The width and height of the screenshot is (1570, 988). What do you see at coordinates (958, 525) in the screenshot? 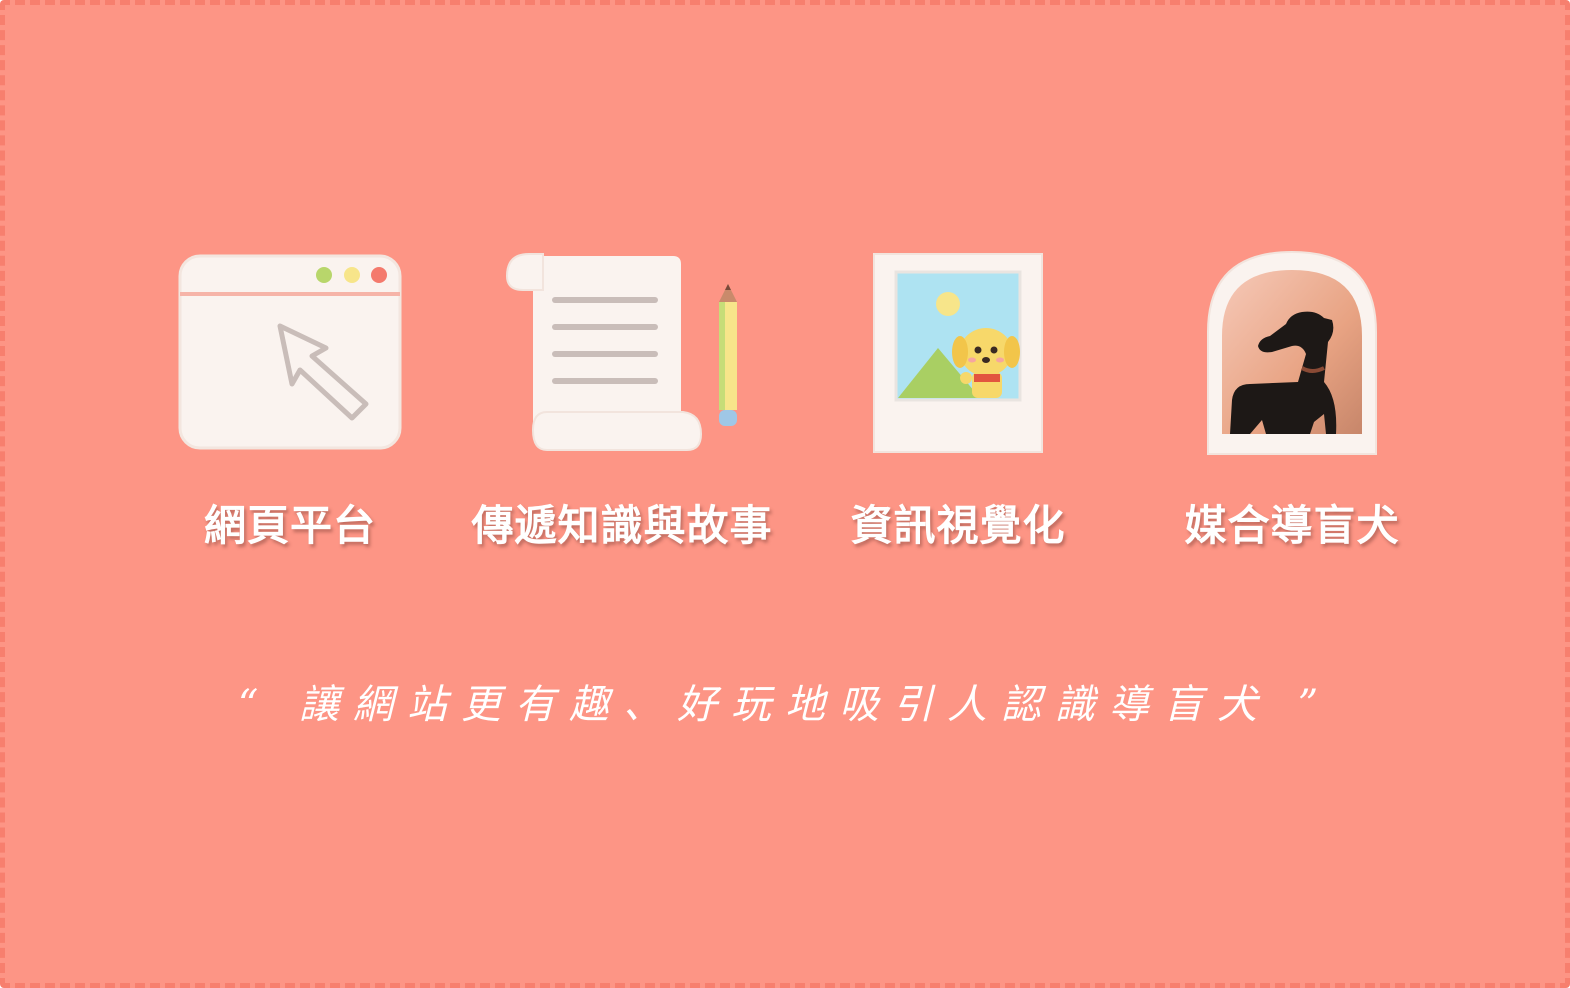
I see `feature-label-visualization: 資訊視覺化` at bounding box center [958, 525].